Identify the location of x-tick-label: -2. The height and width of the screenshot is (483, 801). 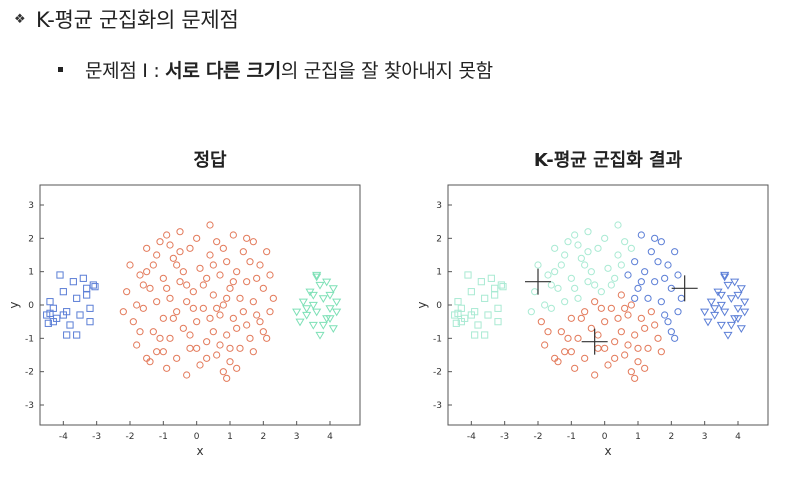
(538, 437).